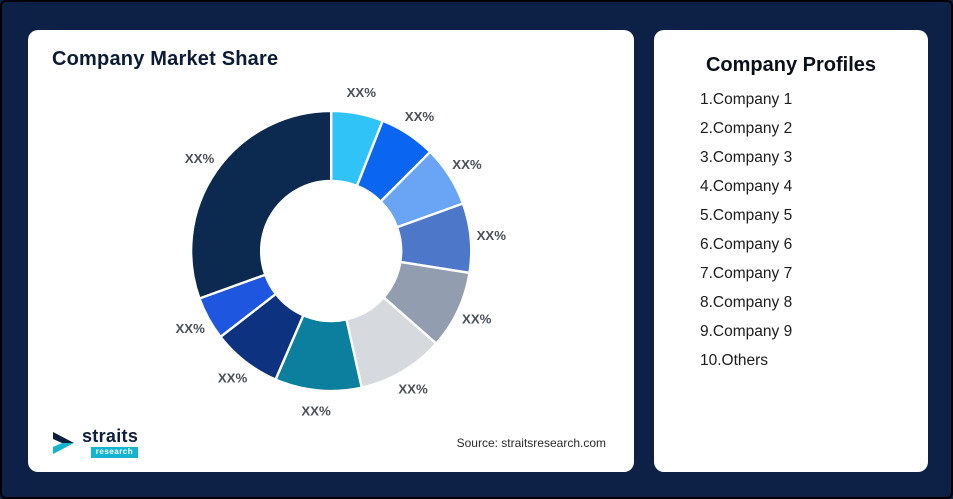  What do you see at coordinates (63, 442) in the screenshot?
I see `logo-icon` at bounding box center [63, 442].